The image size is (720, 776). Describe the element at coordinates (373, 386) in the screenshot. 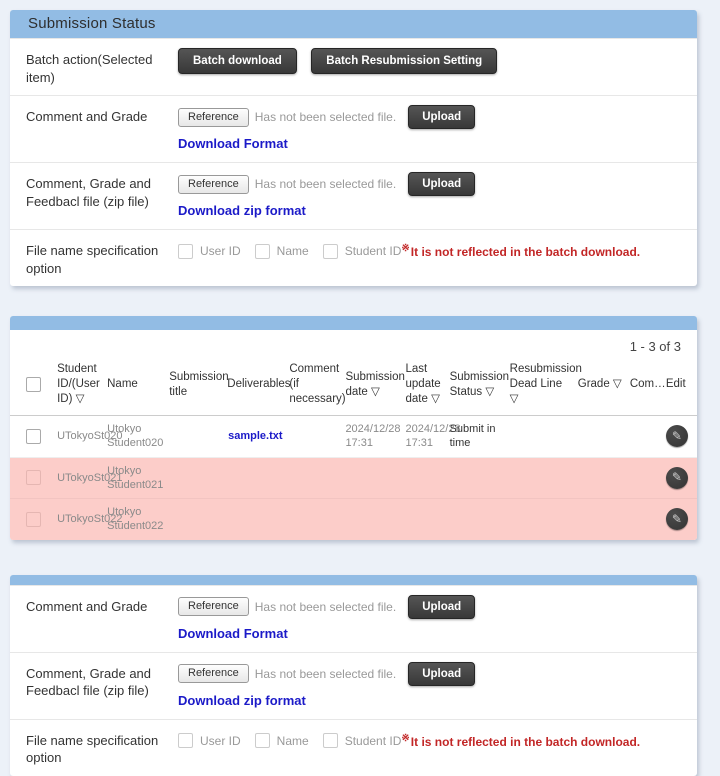

I see `col-submission-date: Submission date ▽` at that location.